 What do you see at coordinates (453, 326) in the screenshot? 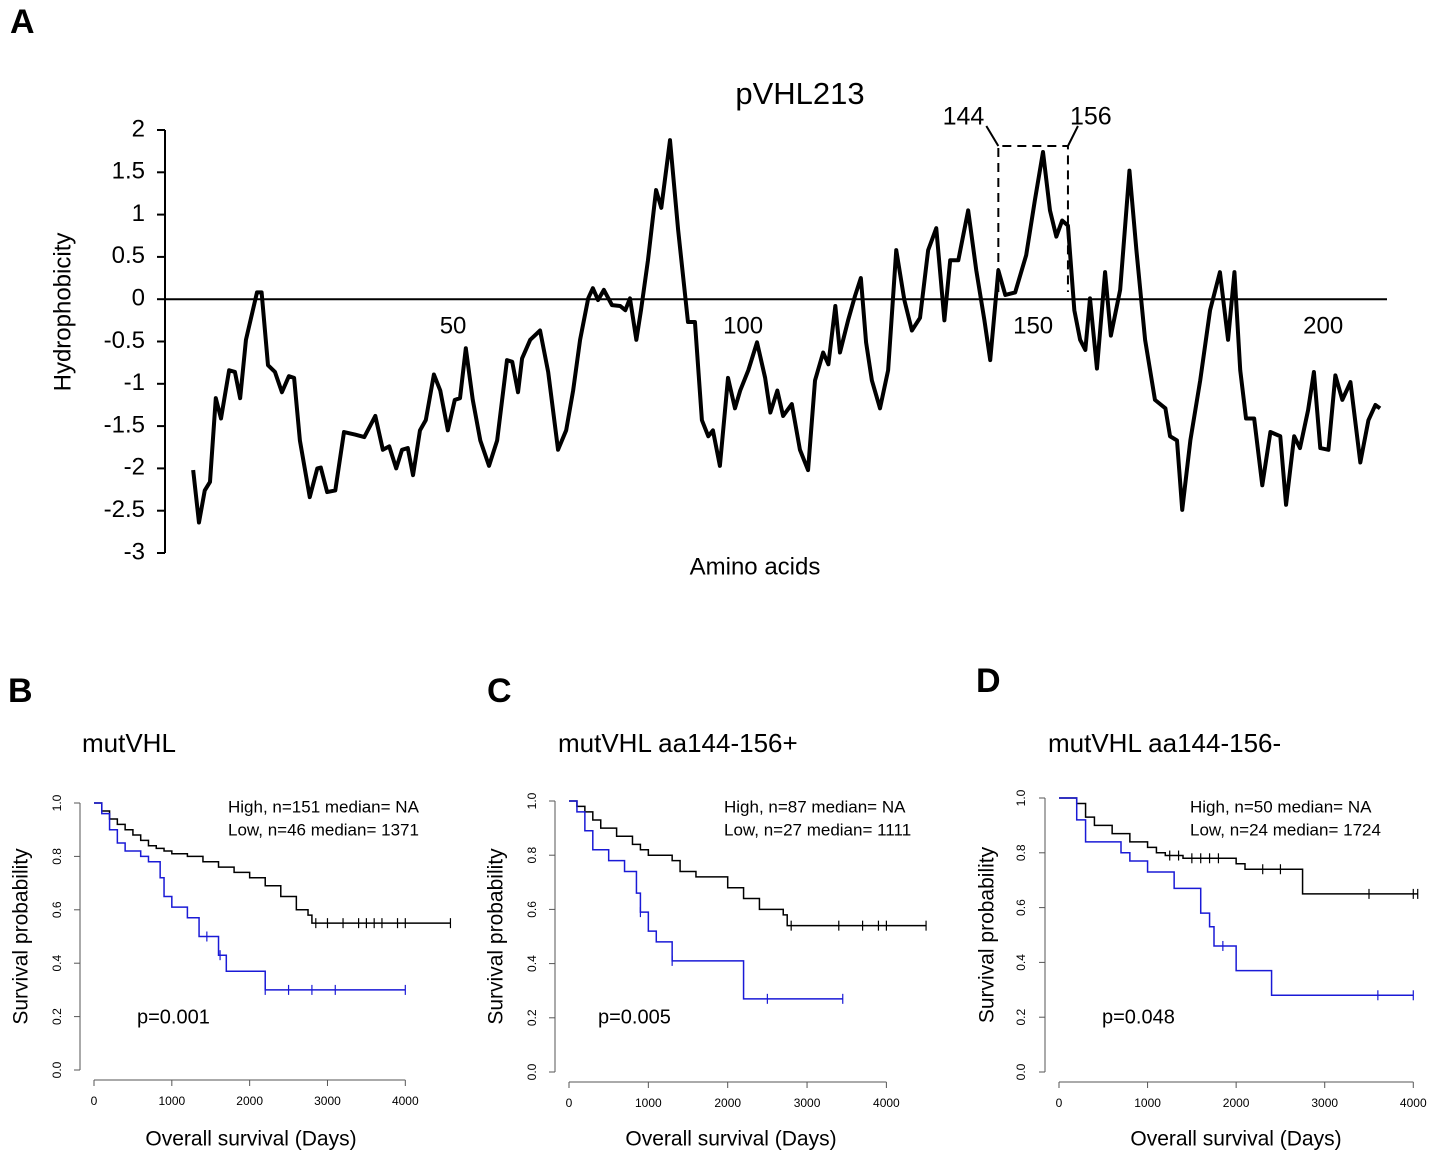
I see `x-tick-label: 50` at bounding box center [453, 326].